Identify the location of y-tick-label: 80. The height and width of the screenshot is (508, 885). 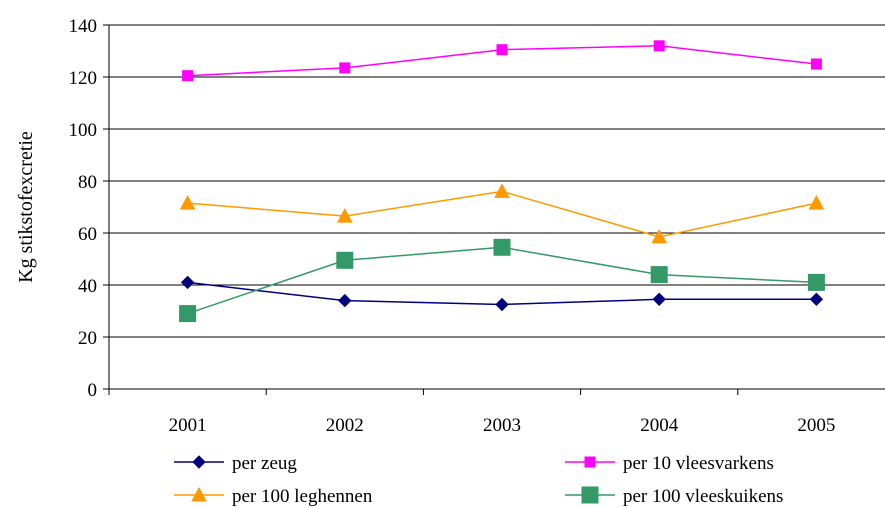
(87, 182).